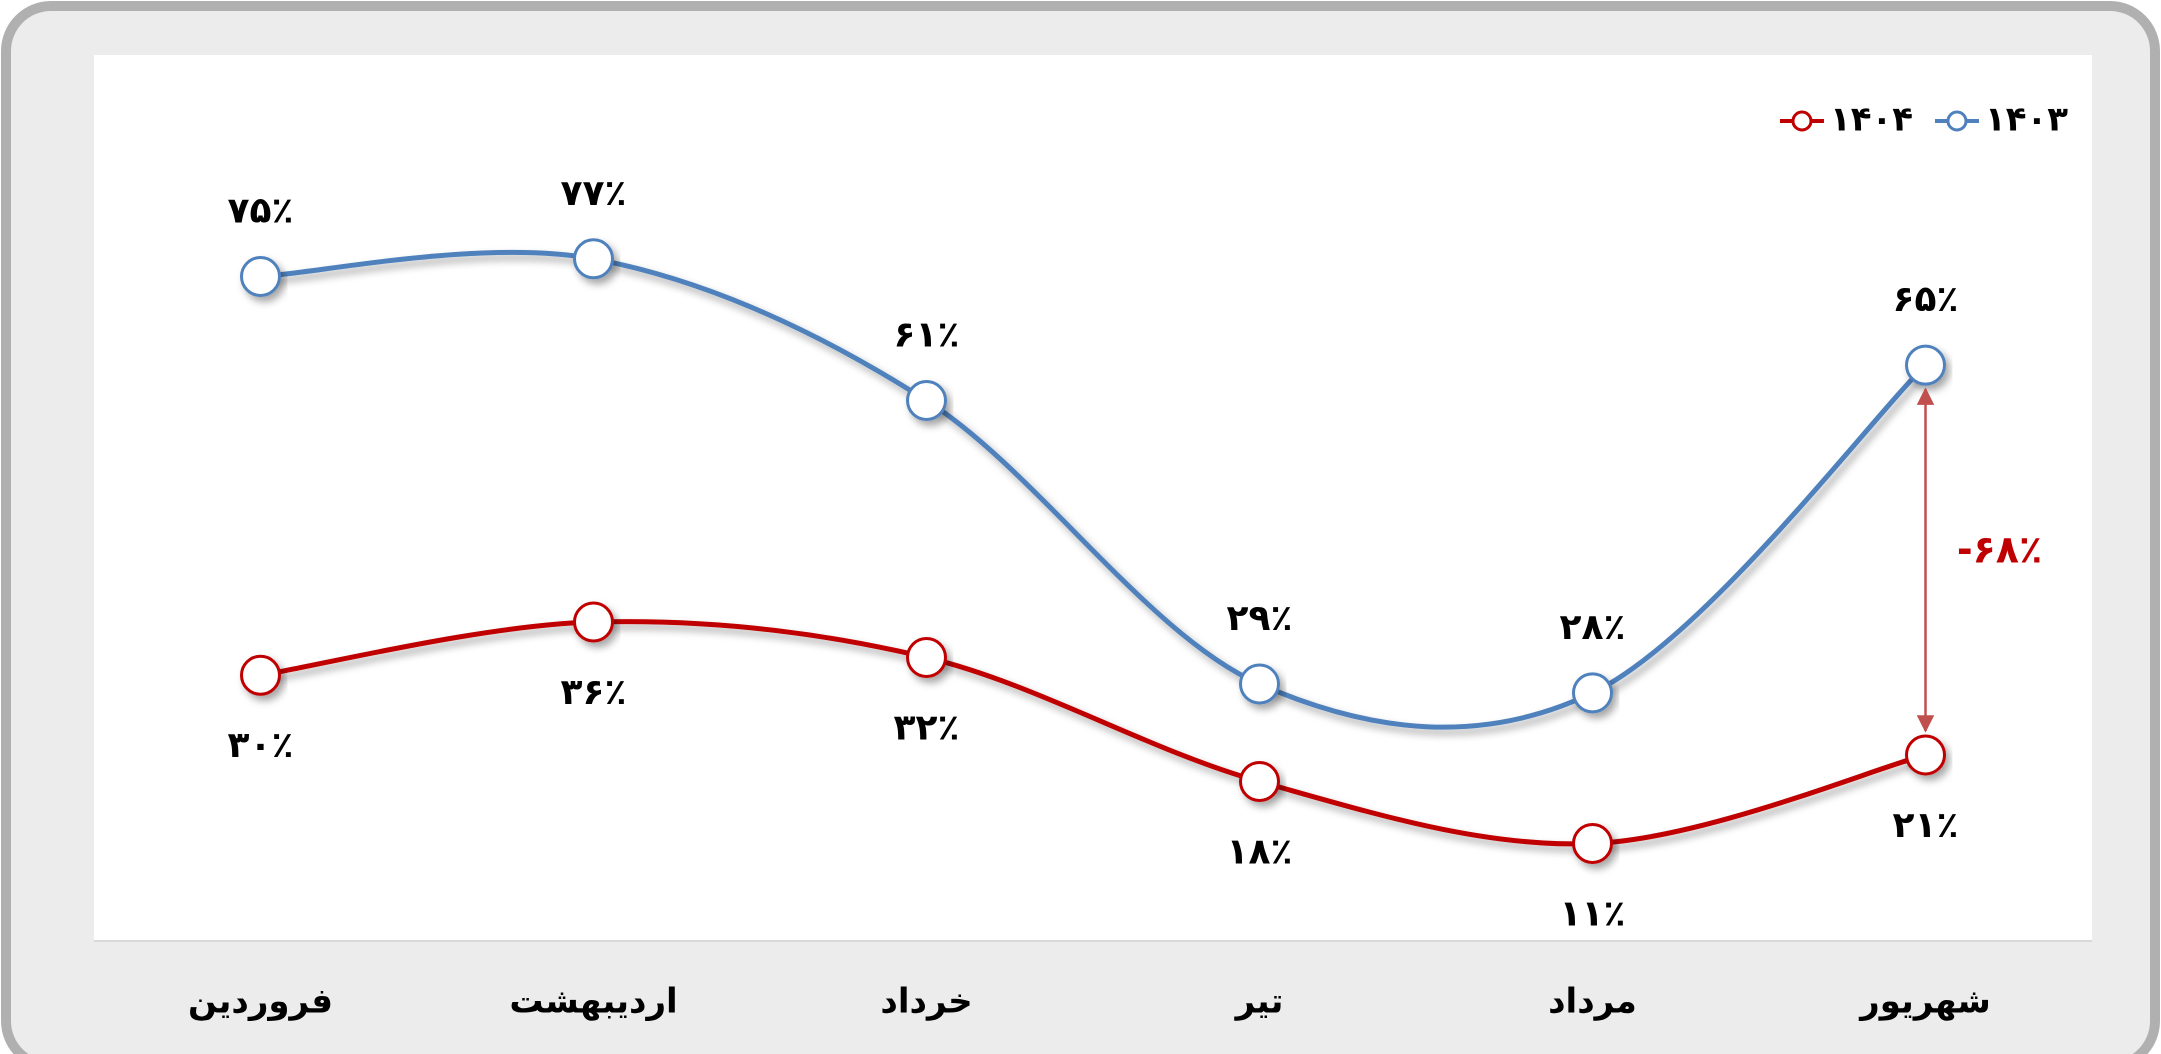 The width and height of the screenshot is (2161, 1054). I want to click on data-label: ۱۱٪, so click(1593, 914).